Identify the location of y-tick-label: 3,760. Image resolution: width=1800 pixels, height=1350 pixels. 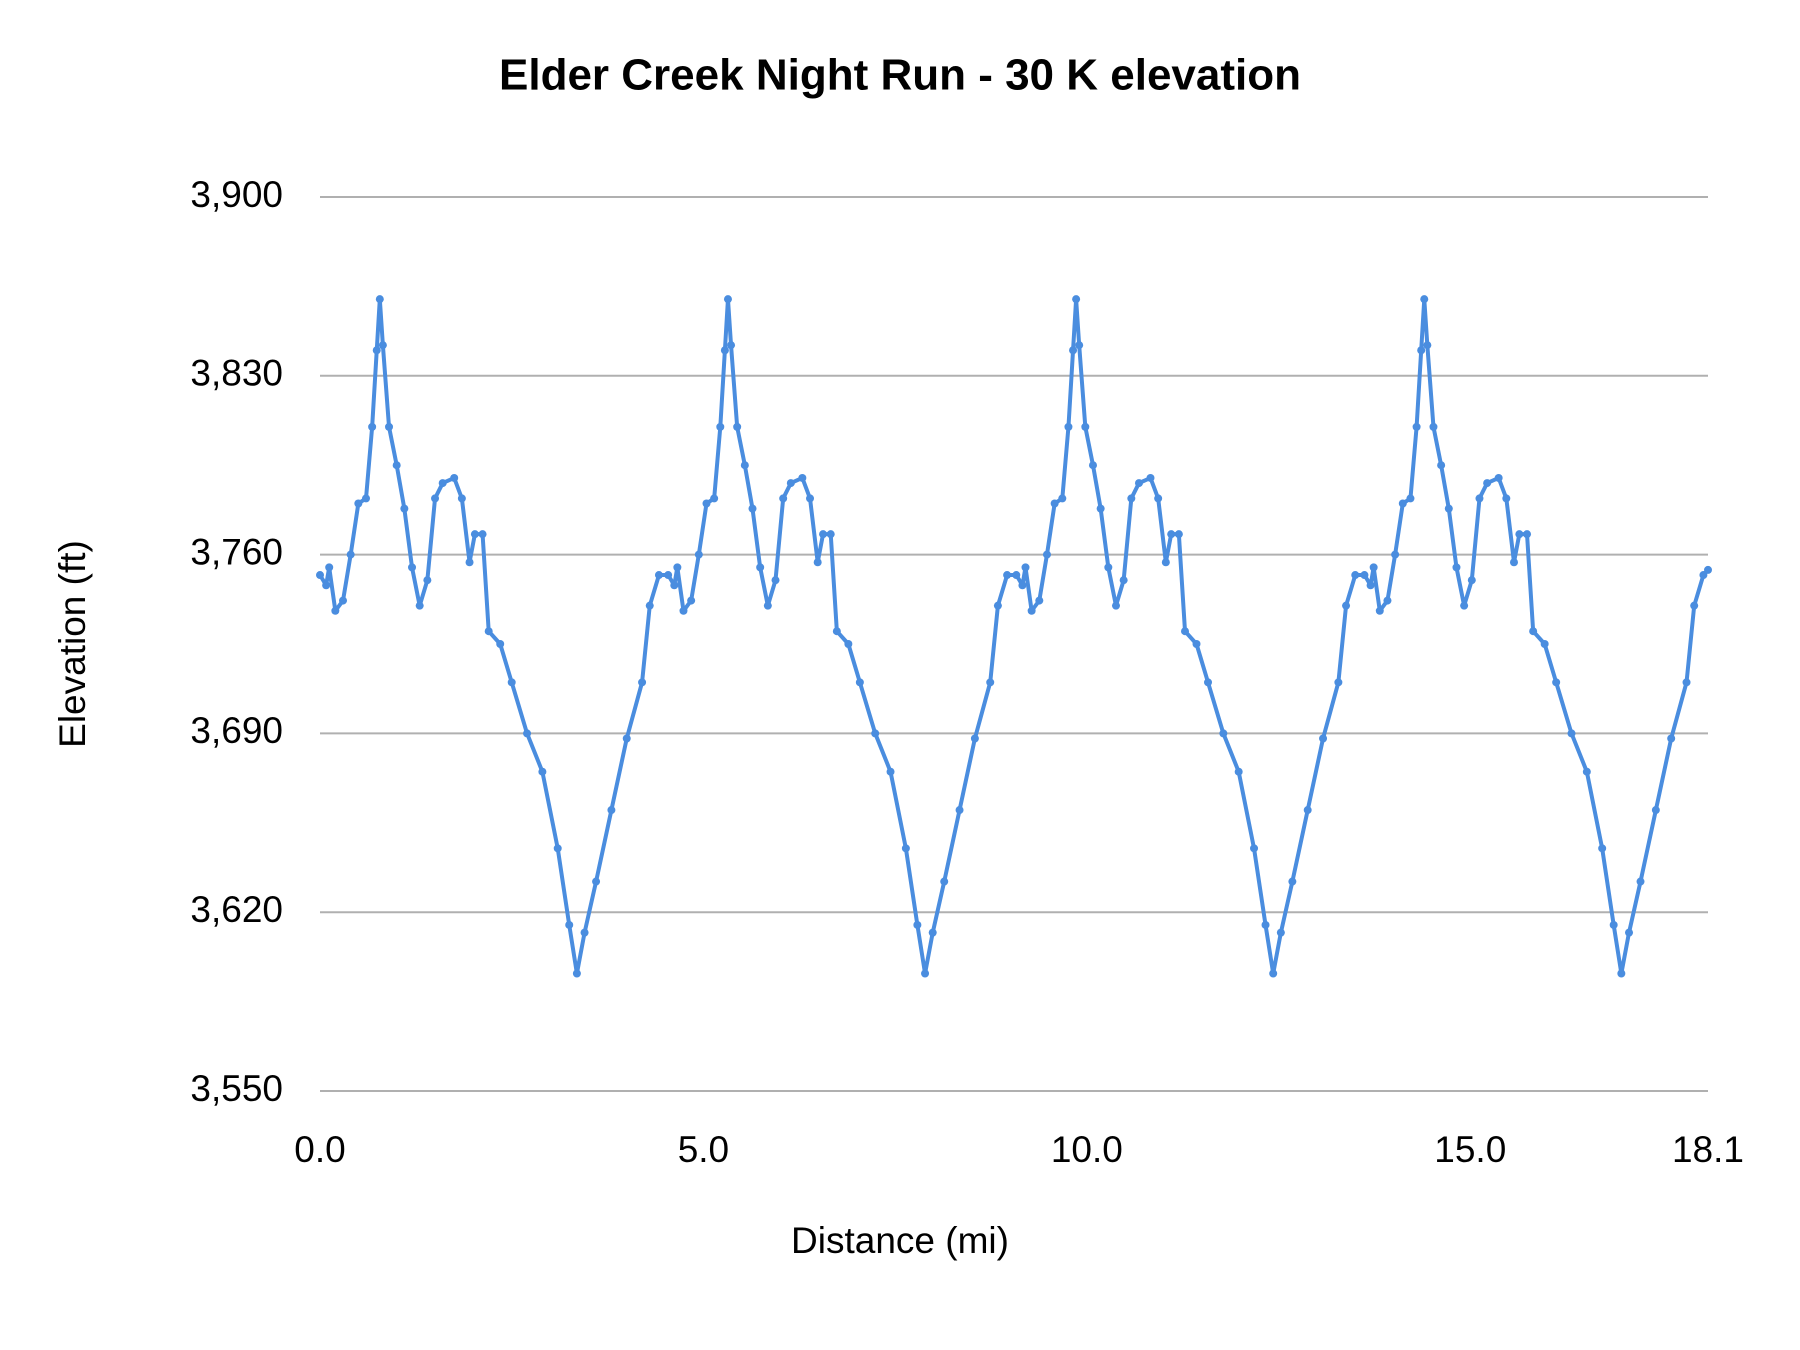
(236, 551).